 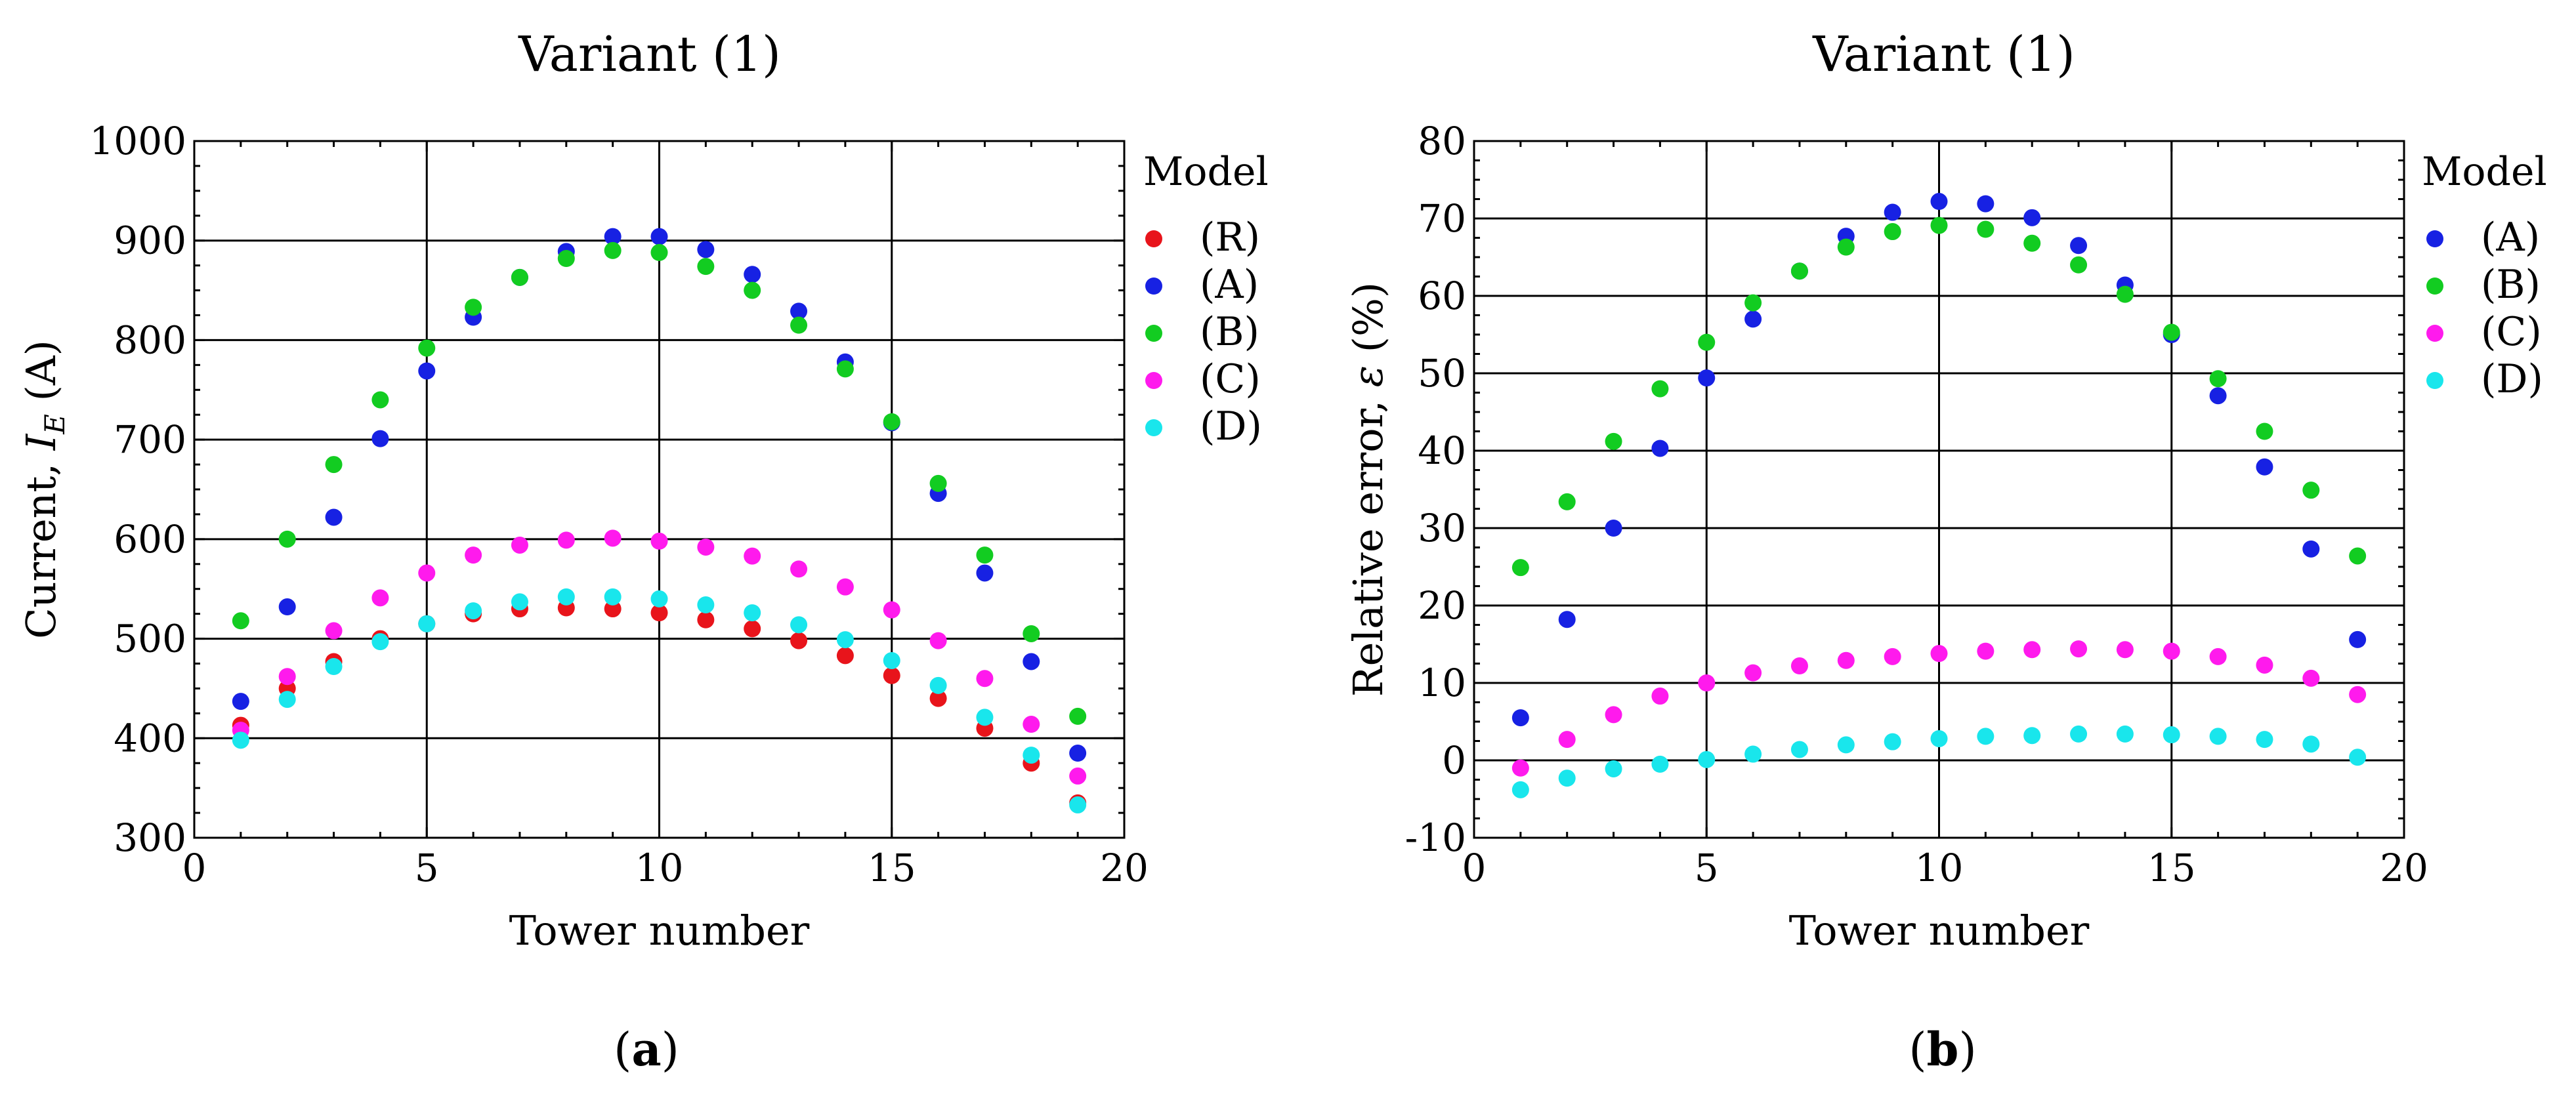 I want to click on legend-title: Model, so click(x=1206, y=172).